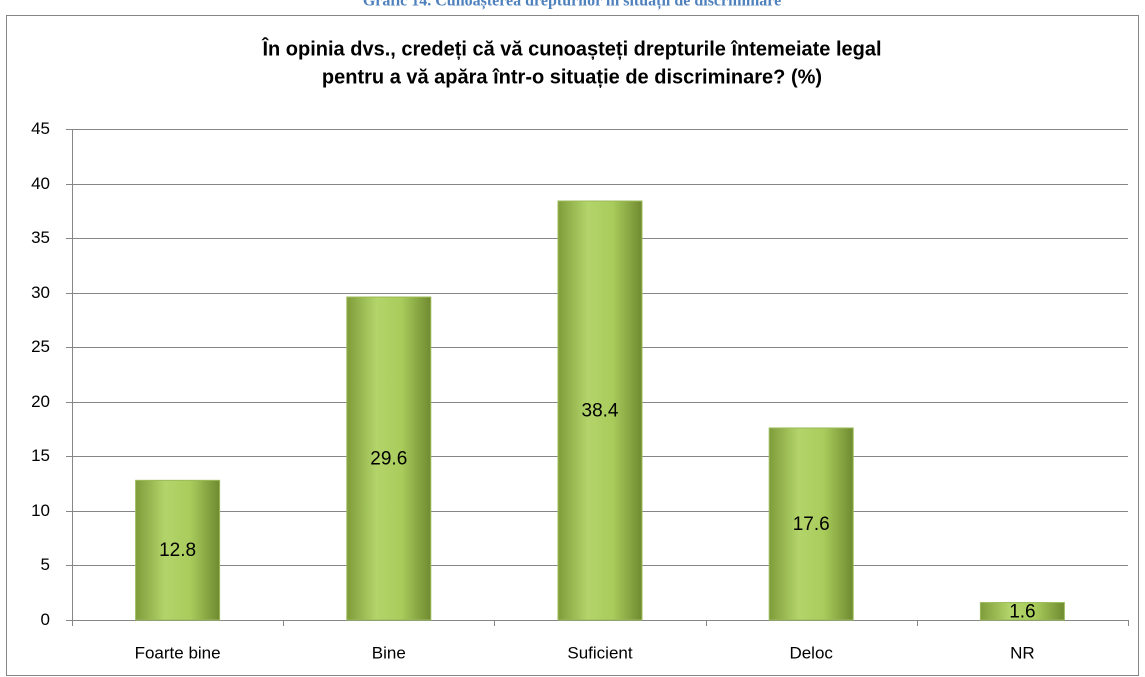  What do you see at coordinates (40, 183) in the screenshot?
I see `y-tick-label: 40` at bounding box center [40, 183].